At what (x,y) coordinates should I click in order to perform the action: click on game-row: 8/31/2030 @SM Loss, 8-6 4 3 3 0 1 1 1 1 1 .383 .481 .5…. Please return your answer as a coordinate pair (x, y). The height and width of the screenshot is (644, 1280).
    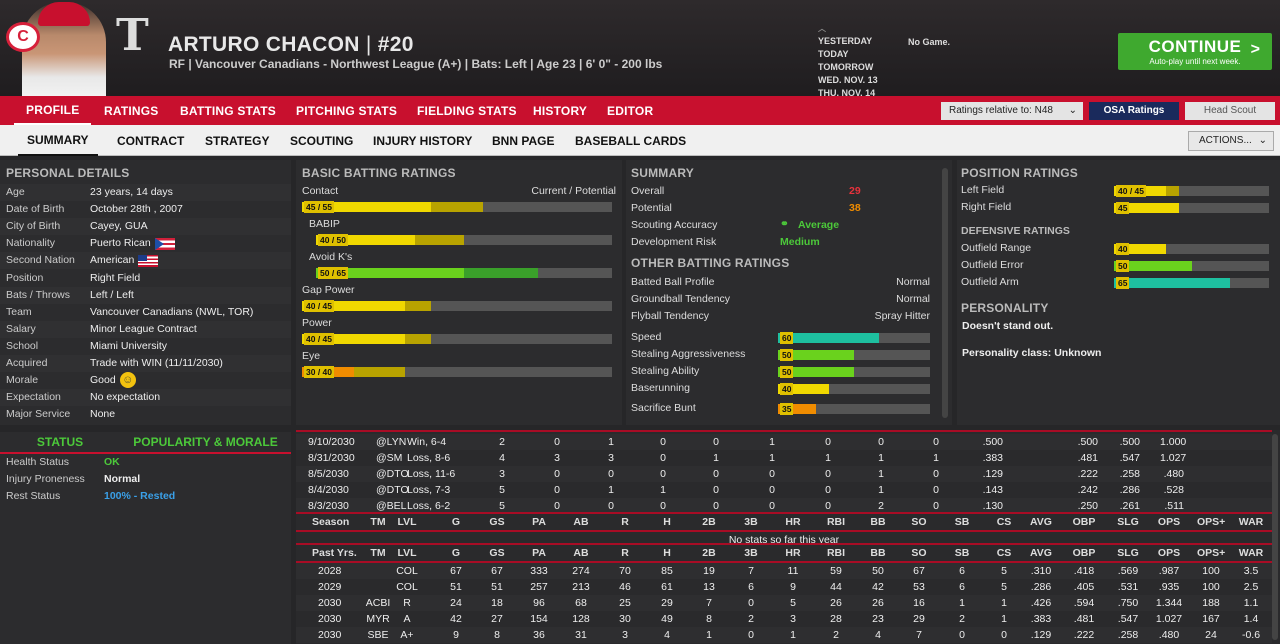
    Looking at the image, I should click on (784, 458).